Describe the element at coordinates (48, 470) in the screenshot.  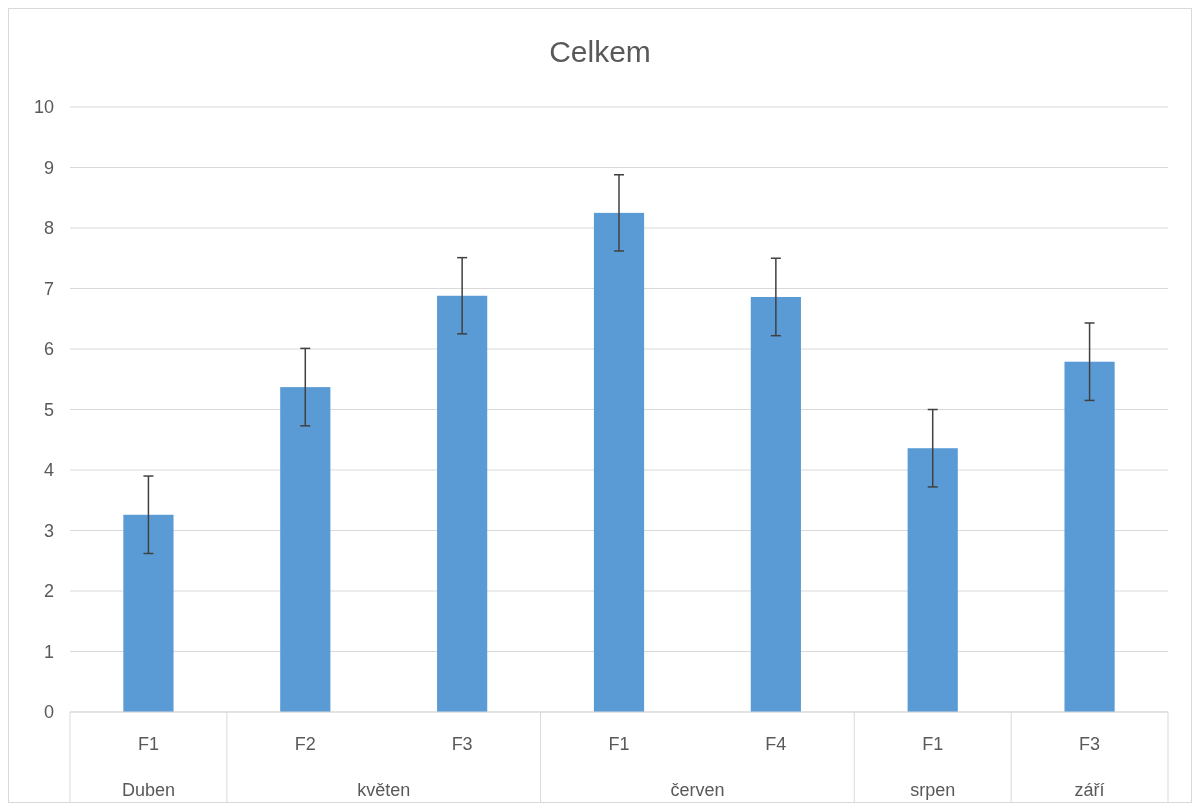
I see `y-tick-label: 4` at that location.